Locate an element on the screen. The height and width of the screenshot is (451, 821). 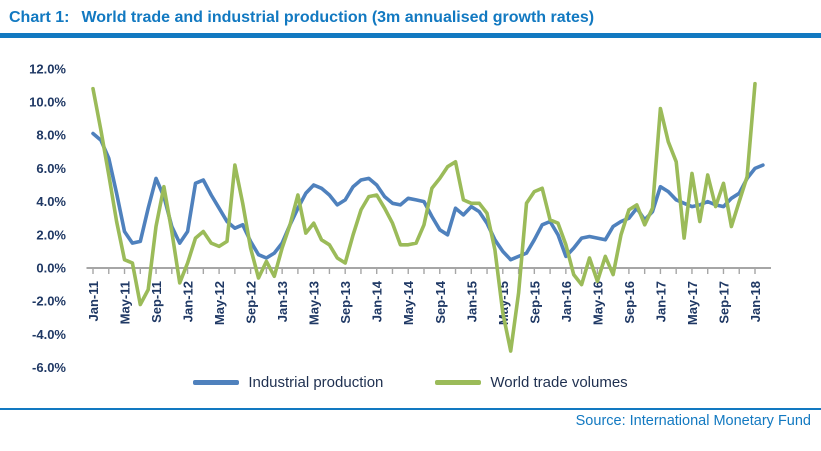
x-axis-label: Jan-15 is located at coordinates (471, 301).